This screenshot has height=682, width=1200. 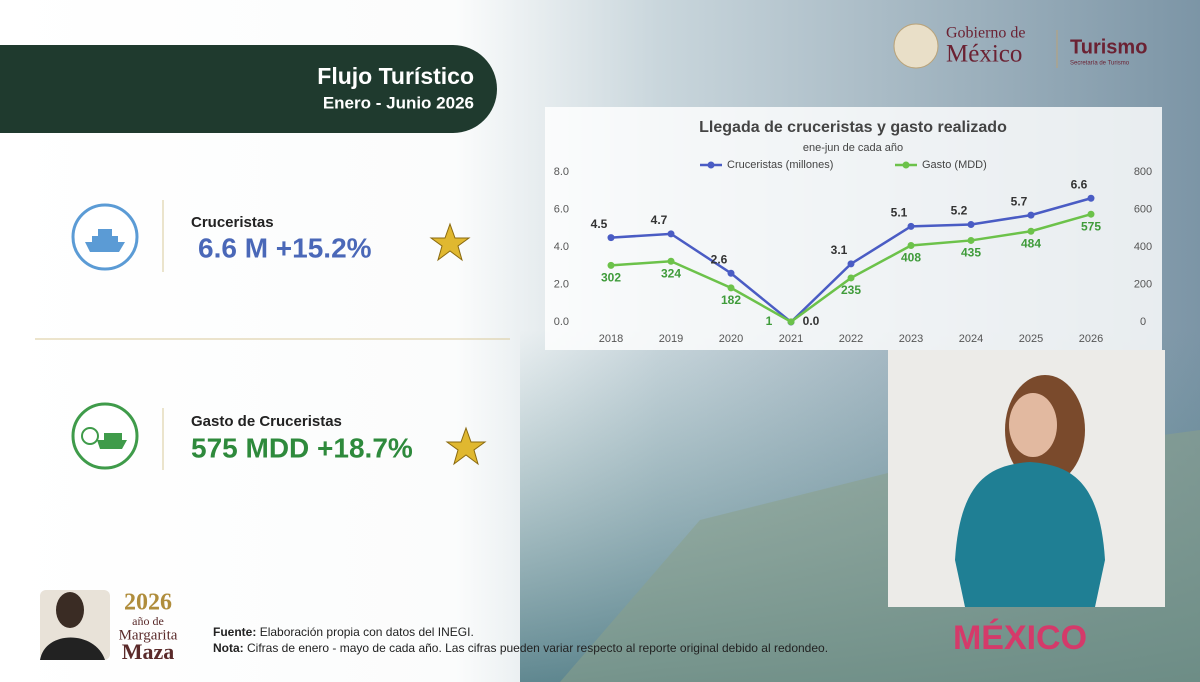 I want to click on data-label: 484, so click(x=1031, y=243).